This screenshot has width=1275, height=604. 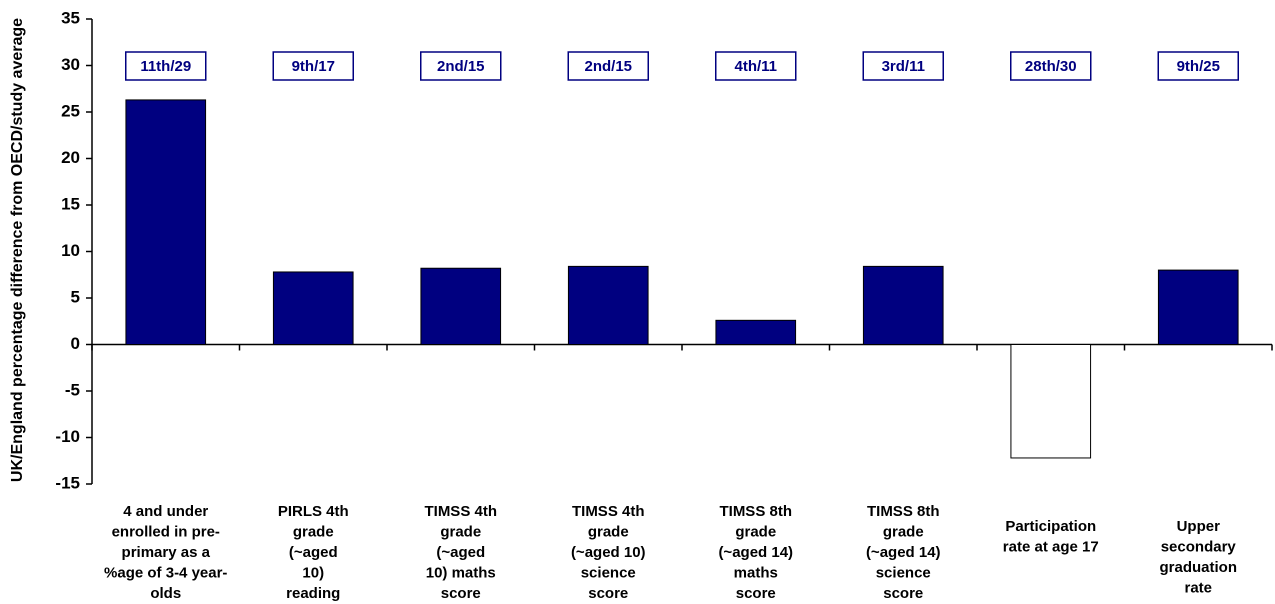 I want to click on x-tick-label: (~aged 10), so click(x=608, y=552).